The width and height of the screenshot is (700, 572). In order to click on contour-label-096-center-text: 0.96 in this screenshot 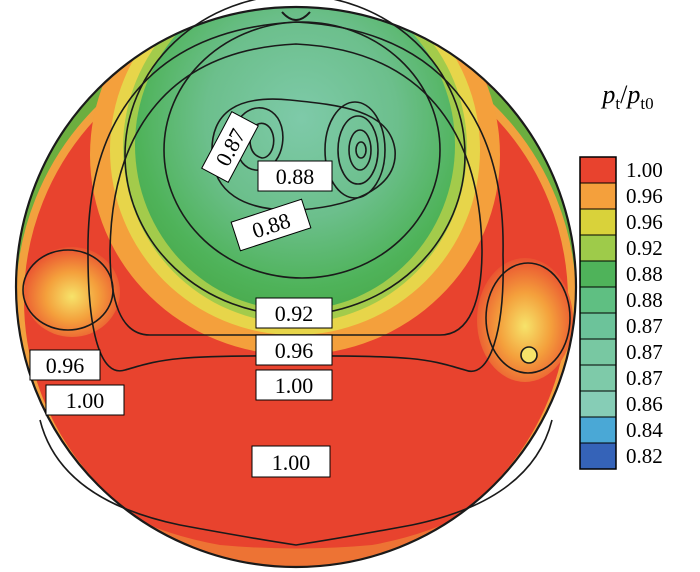, I will do `click(294, 350)`.